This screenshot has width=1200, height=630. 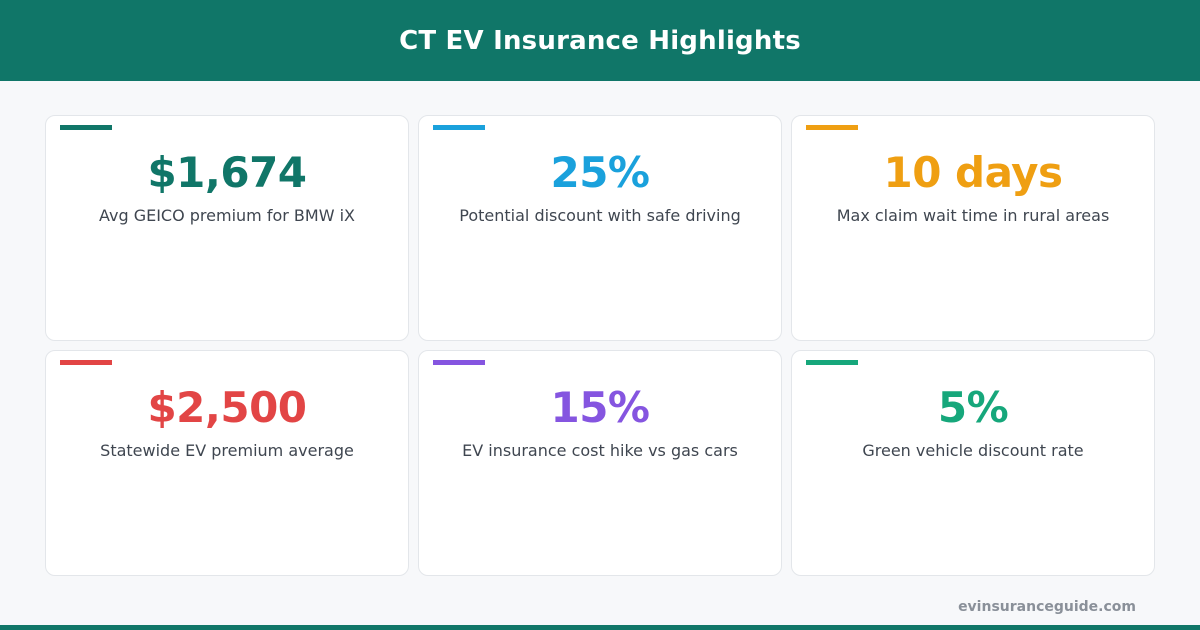 I want to click on stat-card: 5% Green vehicle discount rate, so click(x=973, y=463).